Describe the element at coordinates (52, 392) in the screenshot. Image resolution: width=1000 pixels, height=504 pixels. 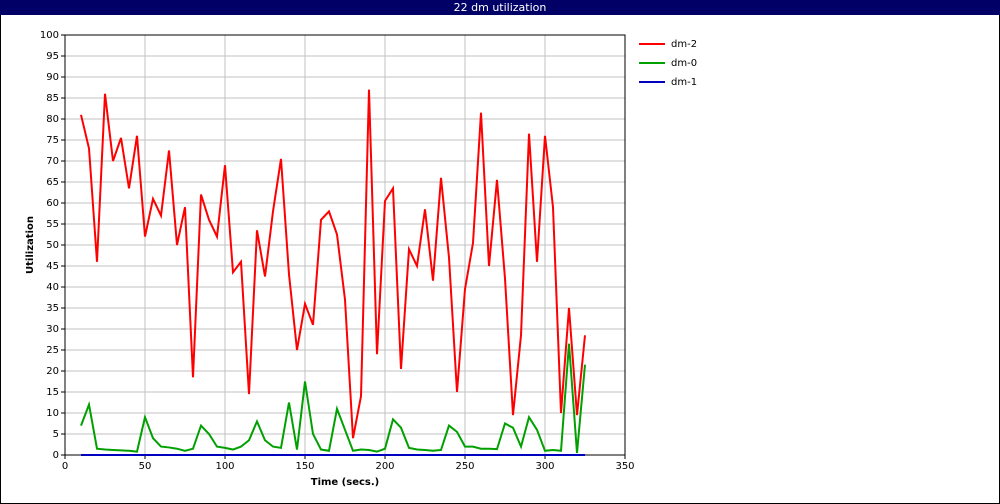
I see `y-tick-label: 15` at that location.